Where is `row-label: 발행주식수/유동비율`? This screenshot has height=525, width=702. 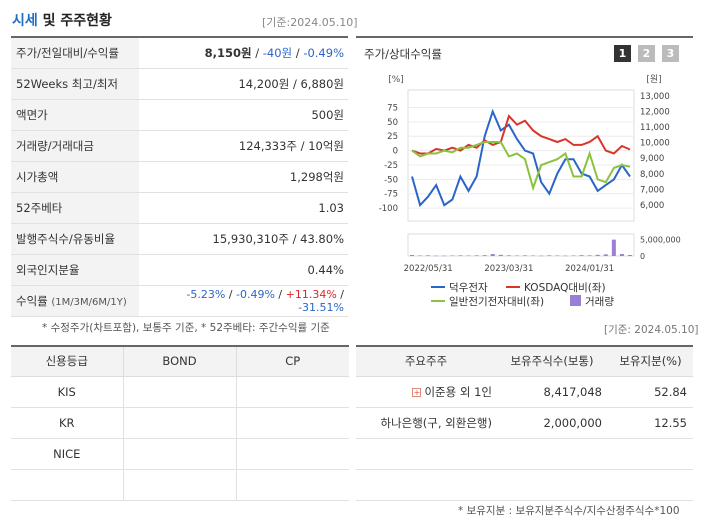 row-label: 발행주식수/유동비율 is located at coordinates (75, 239).